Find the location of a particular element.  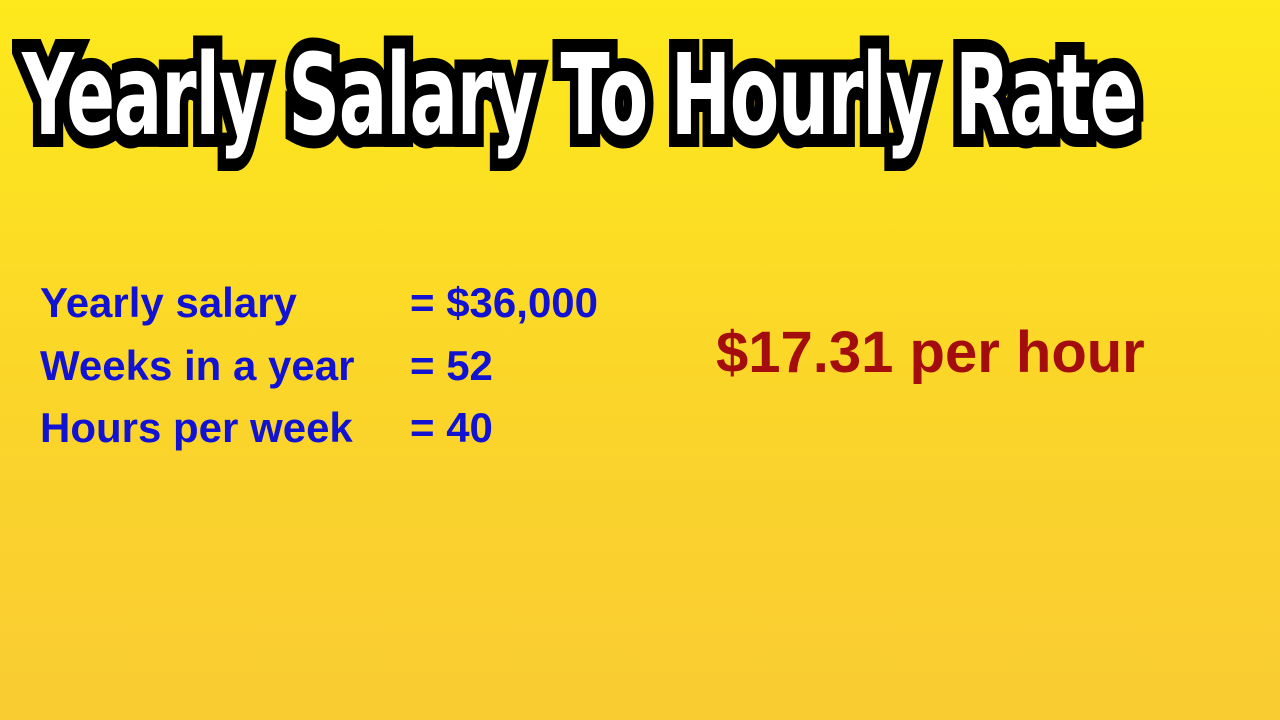

input-label: Yearly salary is located at coordinates (168, 302).